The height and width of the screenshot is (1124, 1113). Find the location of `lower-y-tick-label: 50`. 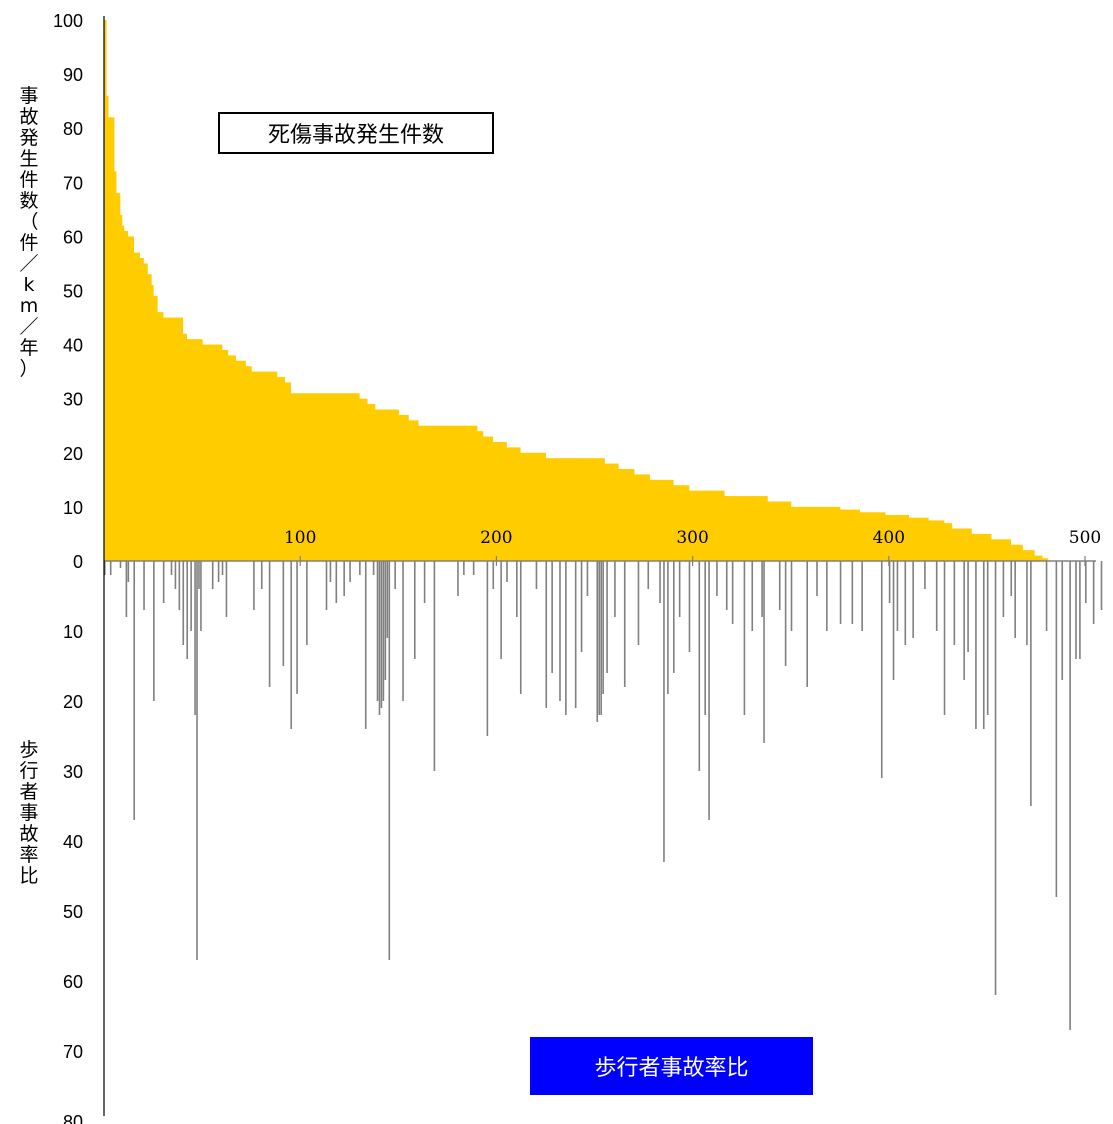

lower-y-tick-label: 50 is located at coordinates (73, 912).